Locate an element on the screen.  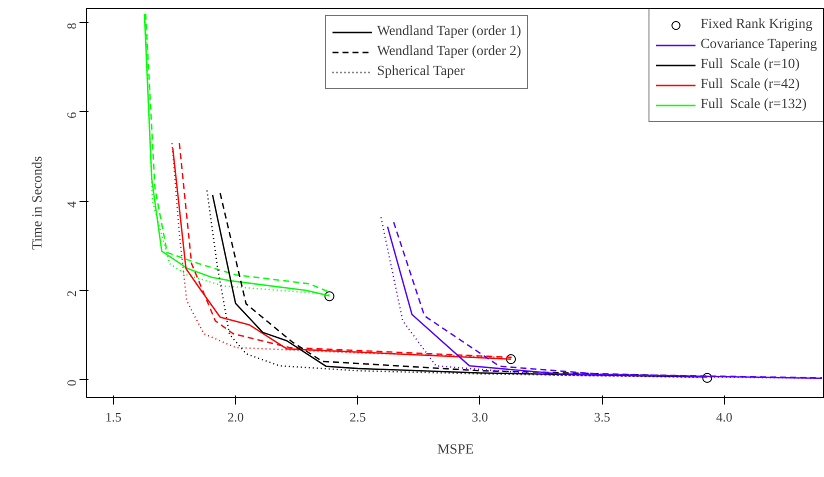
legend-label: Full Scale (r=42) is located at coordinates (750, 85).